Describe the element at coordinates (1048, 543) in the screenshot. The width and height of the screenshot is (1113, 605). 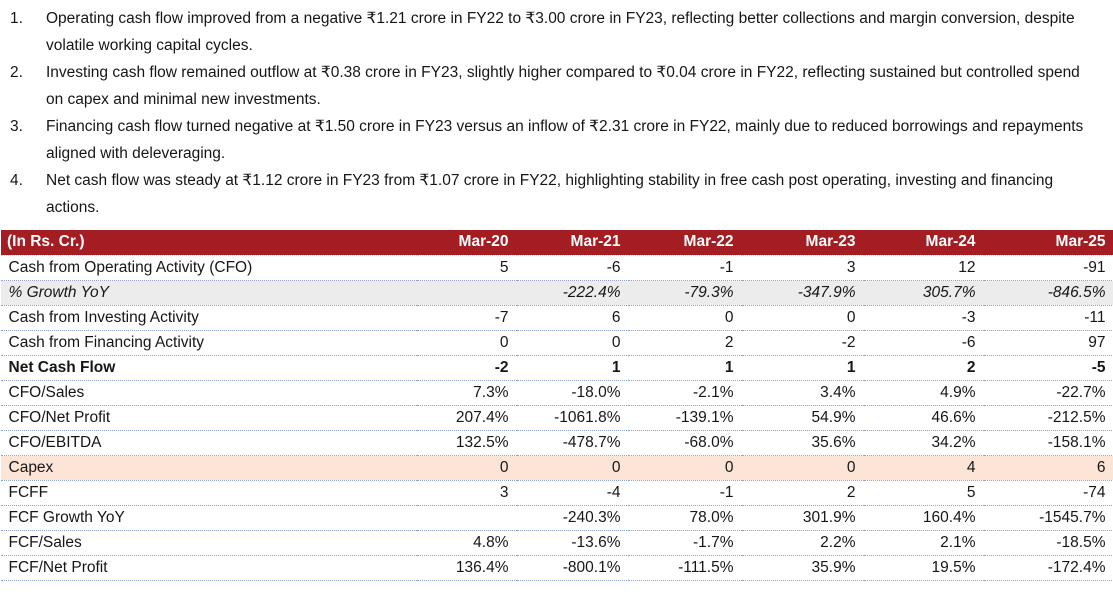
I see `cell-value: -18.5%` at that location.